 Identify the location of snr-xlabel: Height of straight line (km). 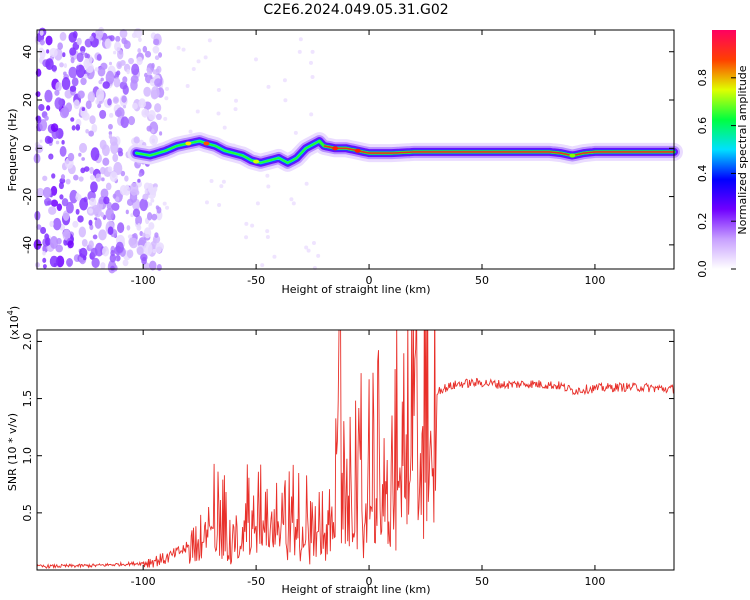
(355, 589).